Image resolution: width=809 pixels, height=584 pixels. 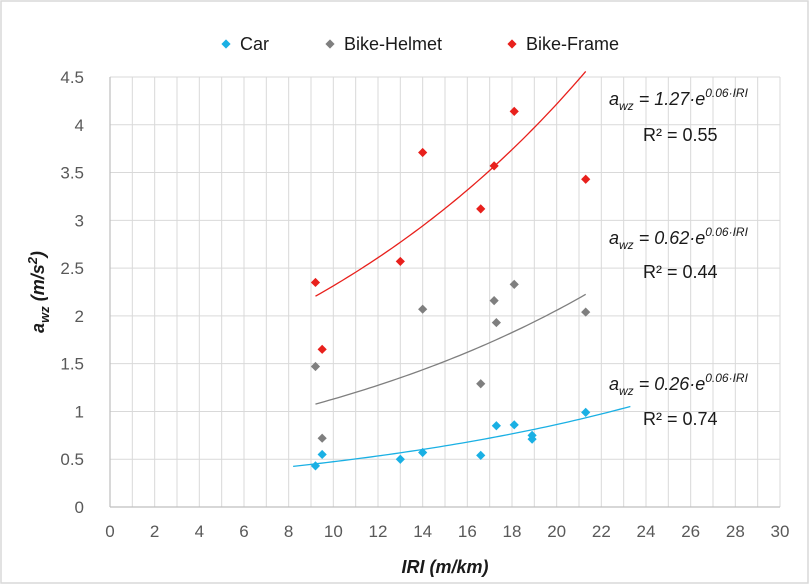 What do you see at coordinates (199, 531) in the screenshot?
I see `x-tick-label: 4` at bounding box center [199, 531].